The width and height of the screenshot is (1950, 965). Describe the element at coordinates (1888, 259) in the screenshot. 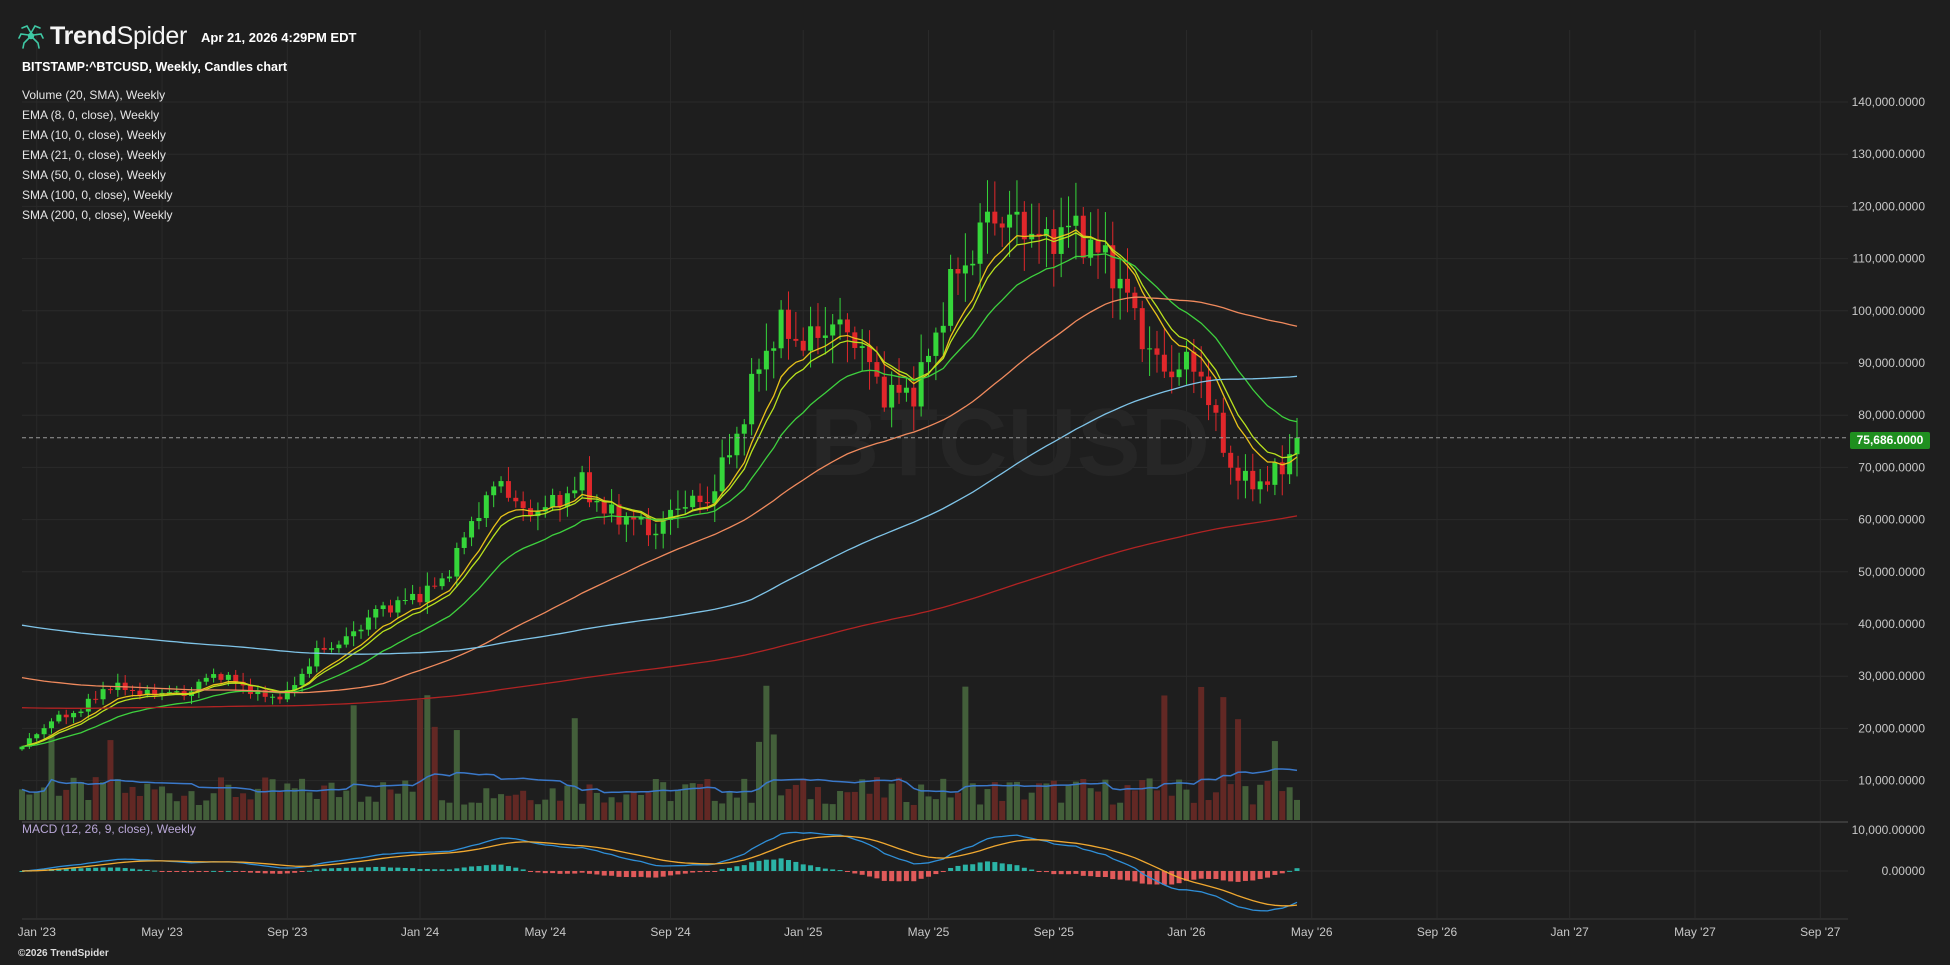

I see `price-tick-label: 110,000.0000` at that location.